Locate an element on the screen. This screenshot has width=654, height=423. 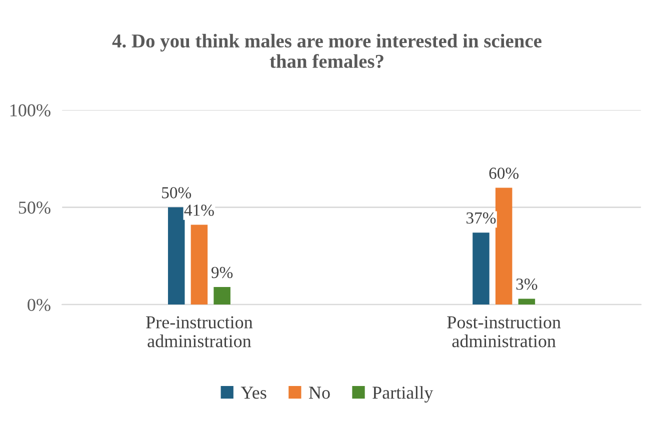
data-label: 60% is located at coordinates (504, 173).